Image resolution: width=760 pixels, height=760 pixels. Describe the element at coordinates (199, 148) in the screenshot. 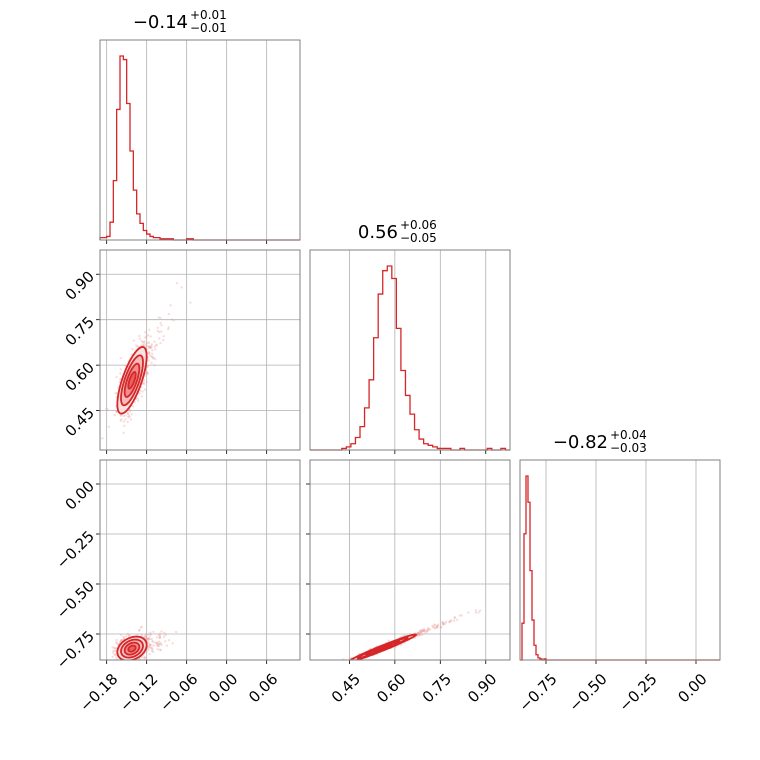

I see `histogram-p1` at that location.